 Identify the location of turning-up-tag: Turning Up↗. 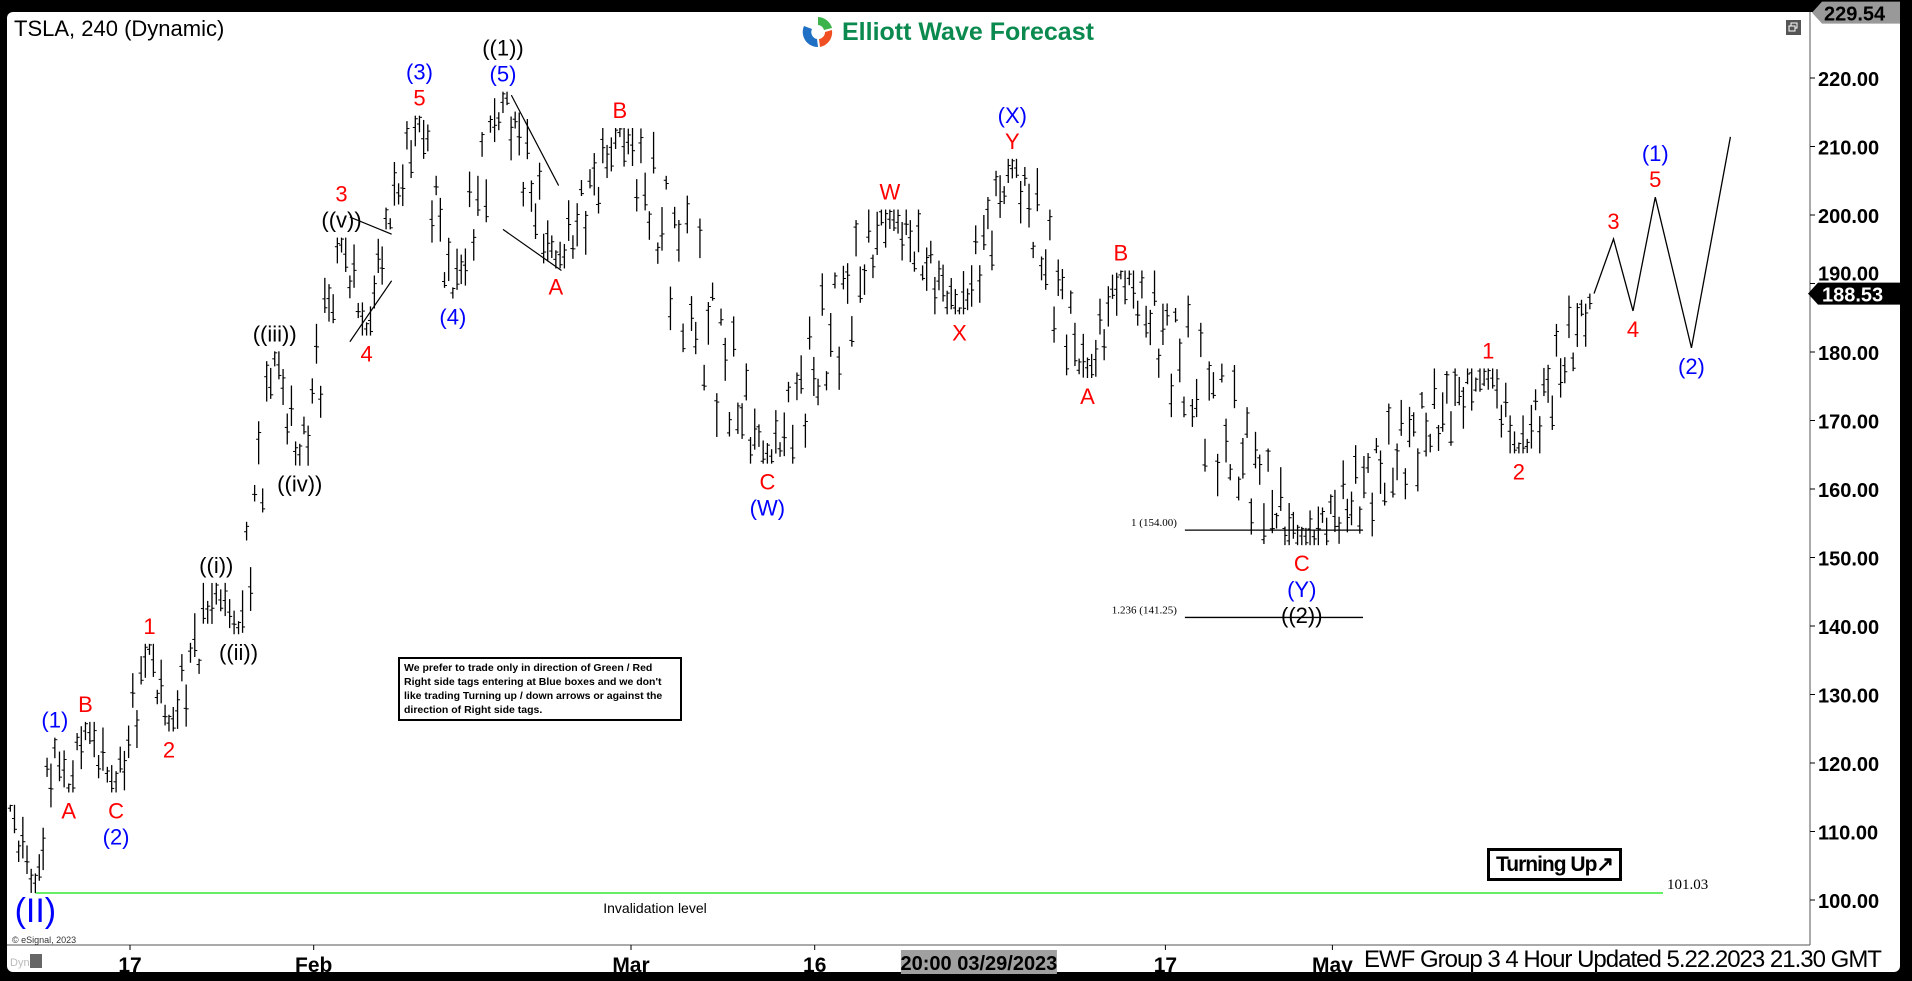
(1555, 864).